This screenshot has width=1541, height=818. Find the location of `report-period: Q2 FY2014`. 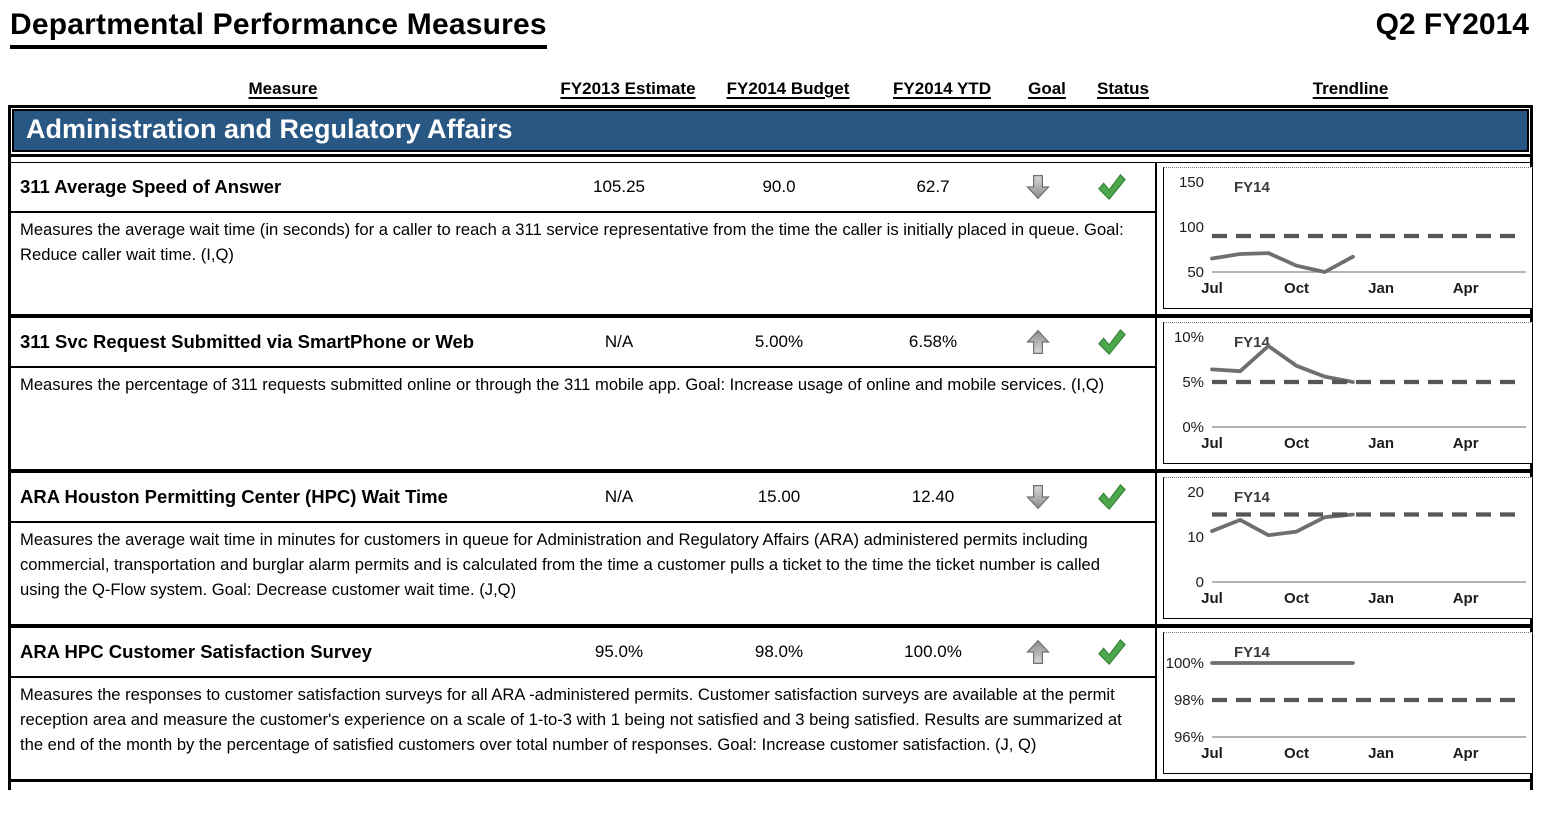

report-period: Q2 FY2014 is located at coordinates (1452, 24).